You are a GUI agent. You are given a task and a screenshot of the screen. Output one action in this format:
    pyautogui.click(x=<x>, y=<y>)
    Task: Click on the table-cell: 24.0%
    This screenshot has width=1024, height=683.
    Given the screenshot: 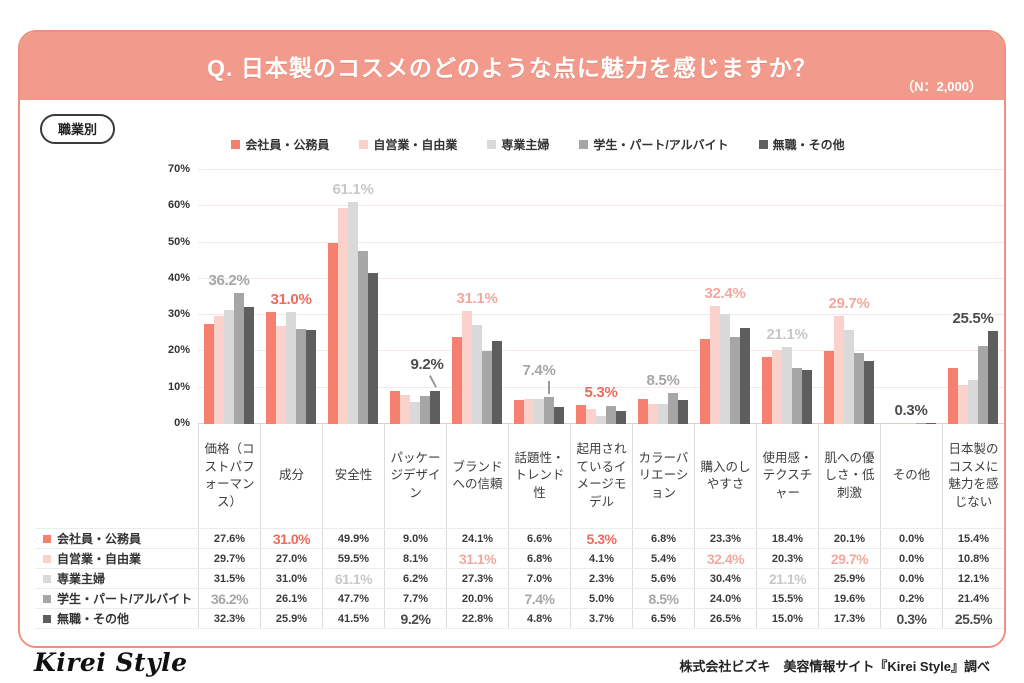 What is the action you would take?
    pyautogui.click(x=725, y=598)
    